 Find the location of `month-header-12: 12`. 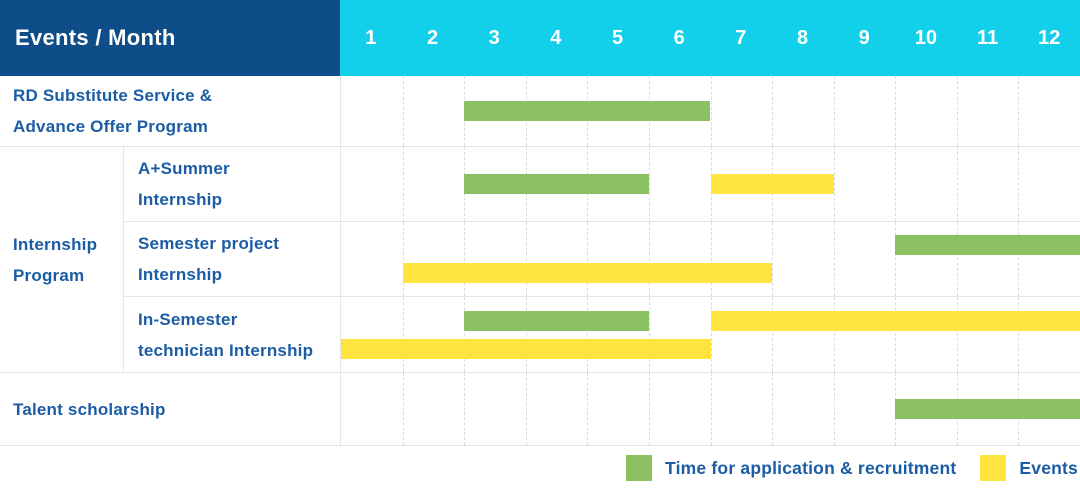

month-header-12: 12 is located at coordinates (1049, 37).